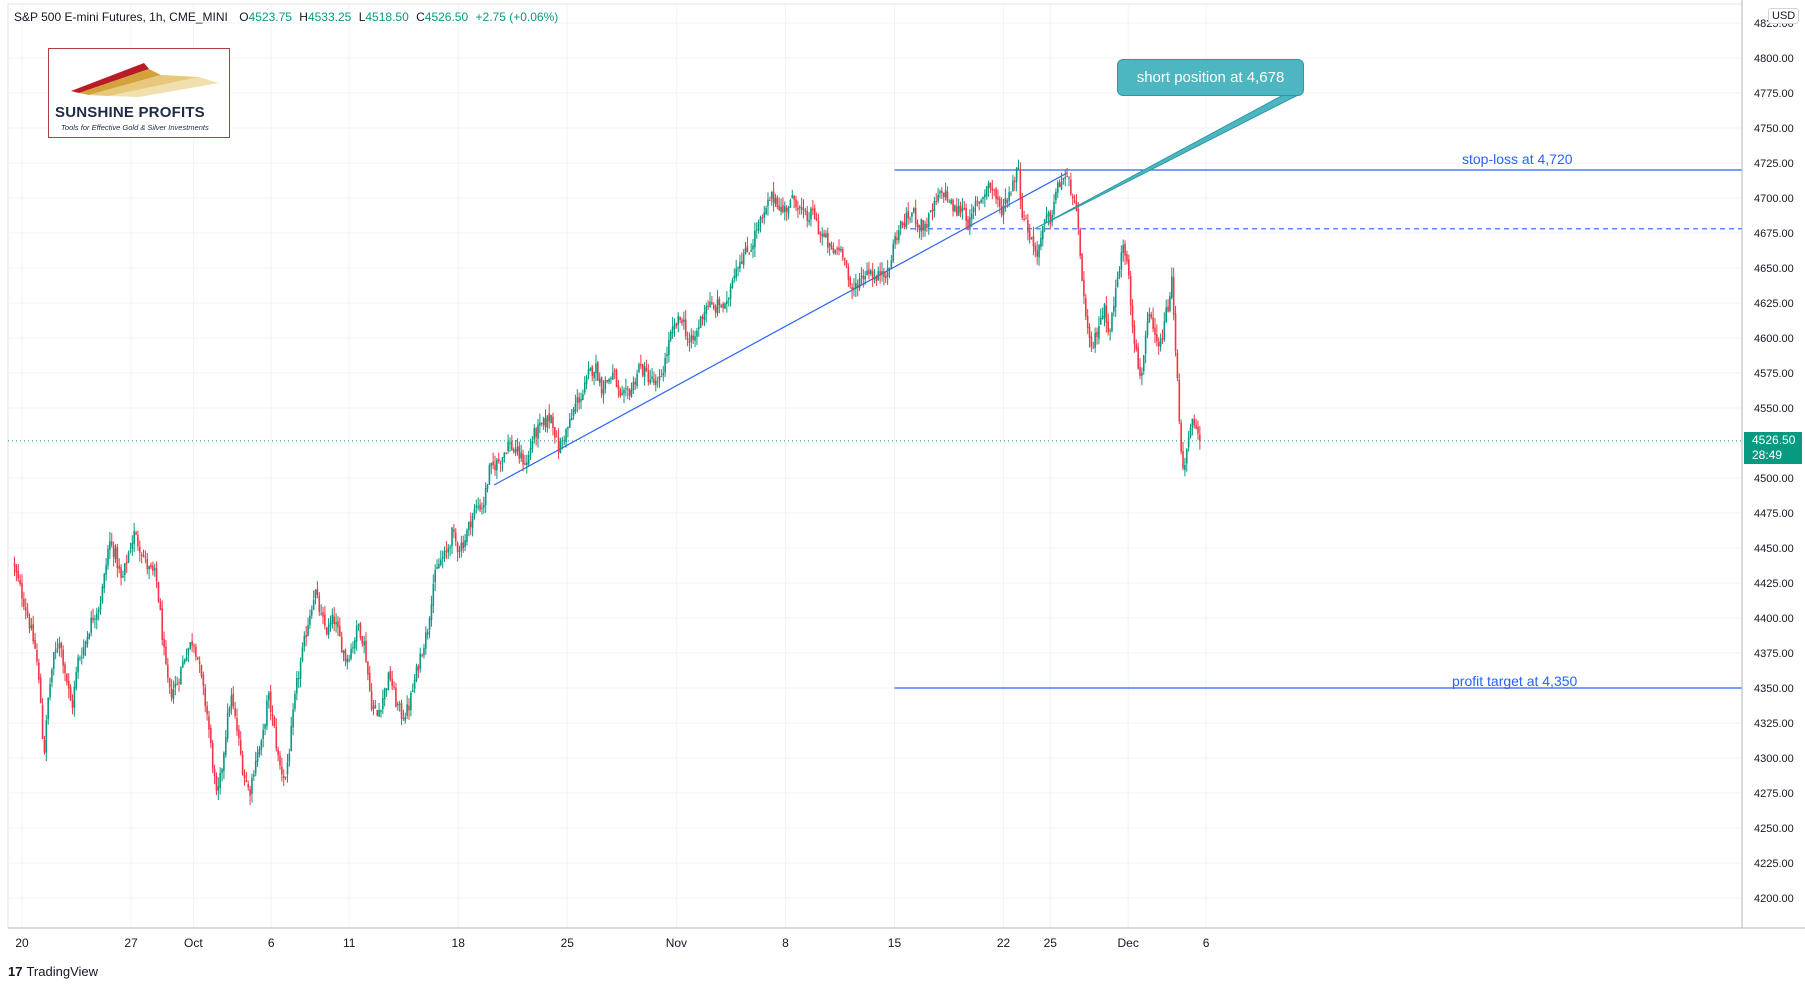 The image size is (1805, 988). I want to click on y-tick-label: 4800.00, so click(1774, 59).